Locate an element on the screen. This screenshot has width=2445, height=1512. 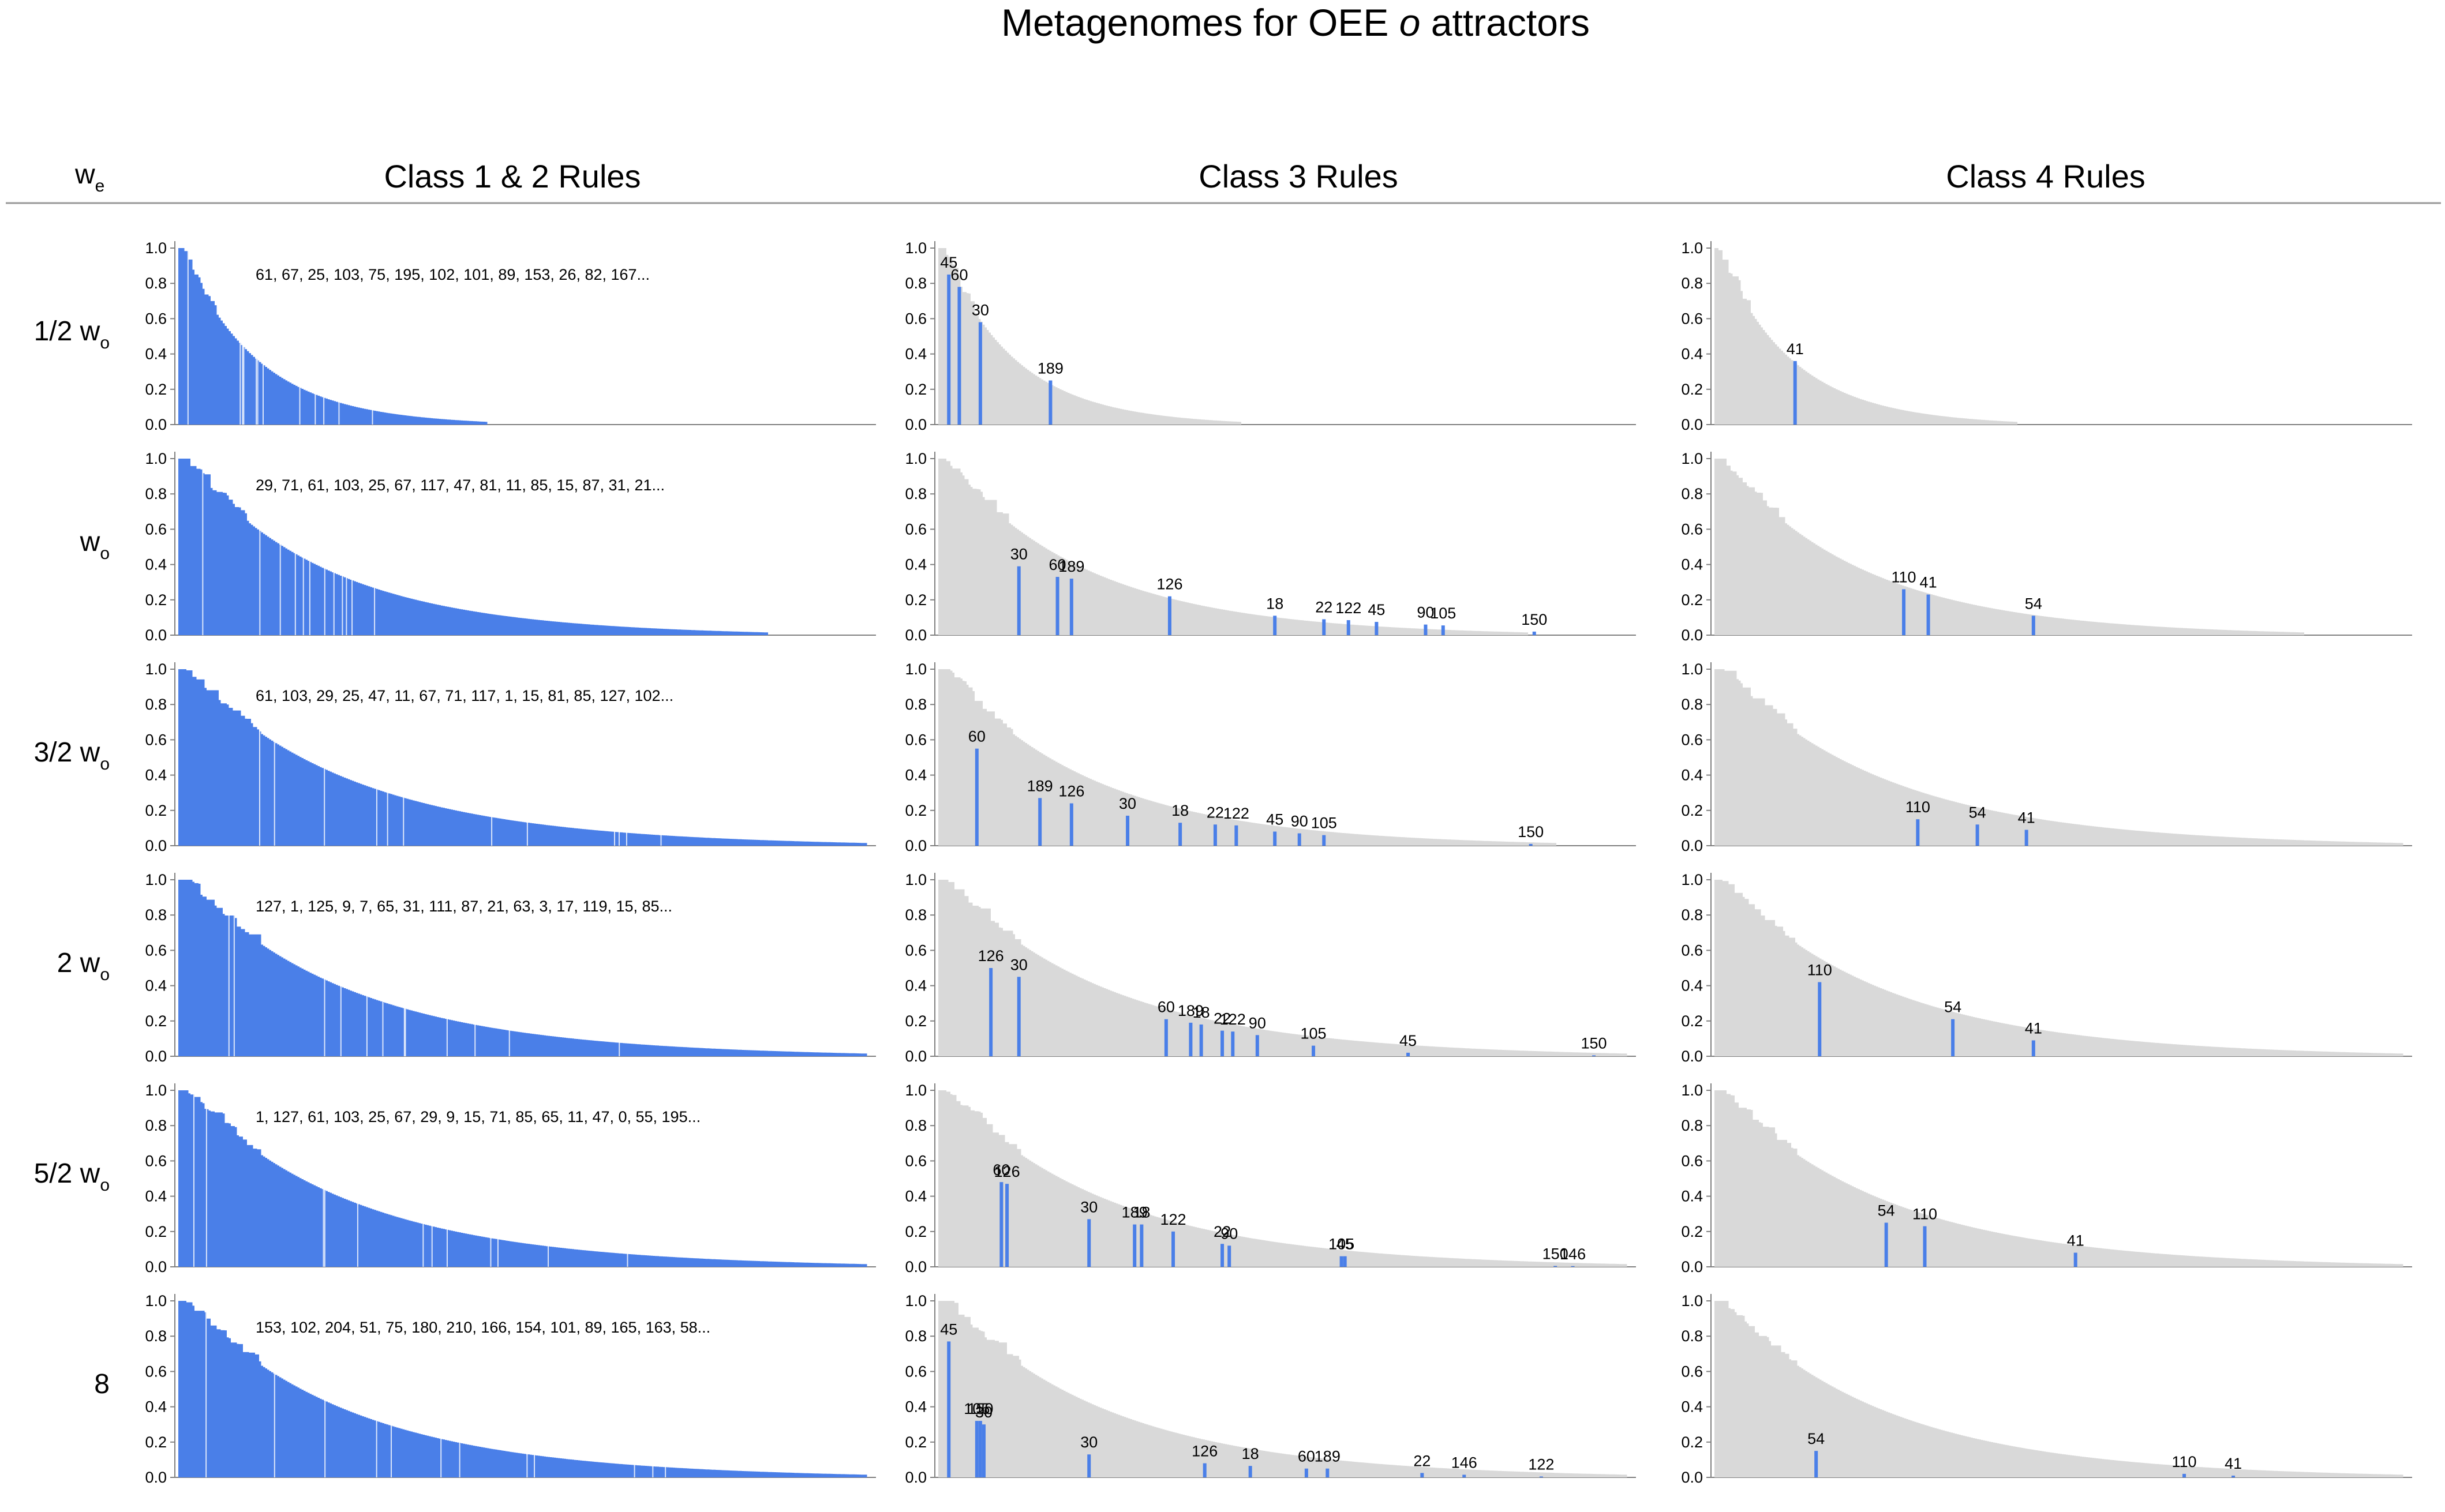
rule-label-146: 146 is located at coordinates (1464, 1462).